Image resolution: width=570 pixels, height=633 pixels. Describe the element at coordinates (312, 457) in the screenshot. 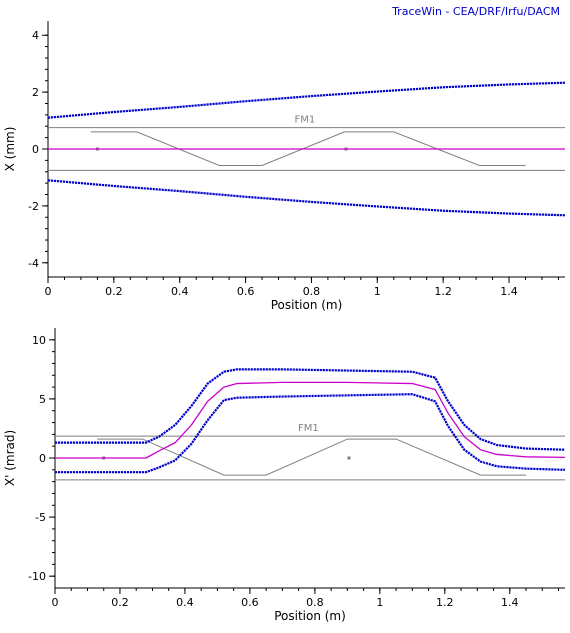

I see `element-field-shape` at that location.